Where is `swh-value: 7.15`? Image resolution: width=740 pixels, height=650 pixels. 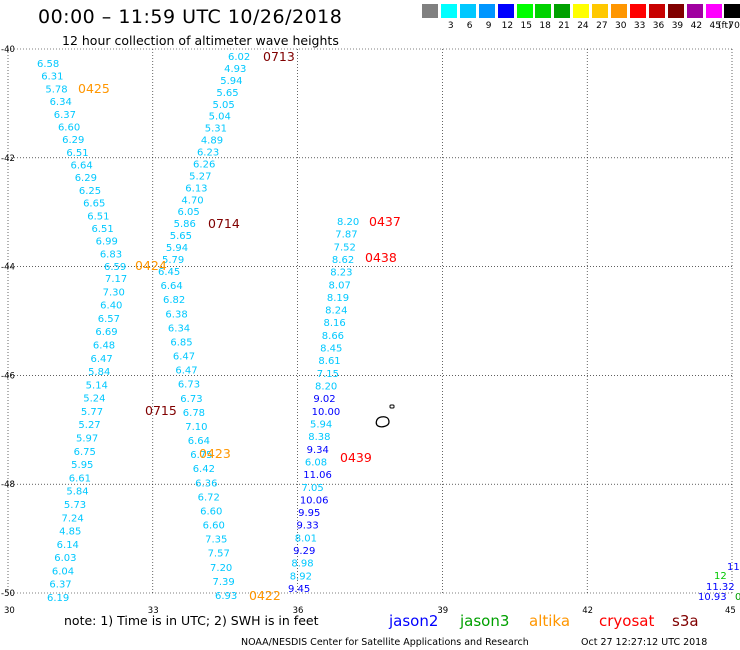
swh-value: 7.15 is located at coordinates (328, 374).